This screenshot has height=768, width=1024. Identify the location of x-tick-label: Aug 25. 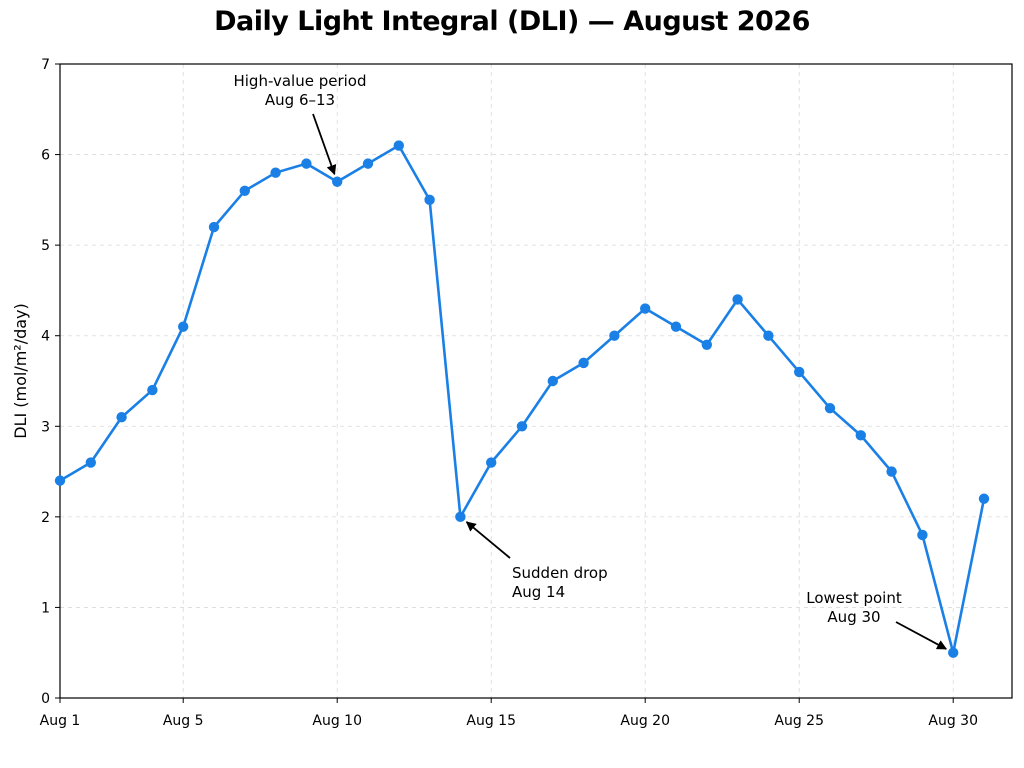
(799, 721).